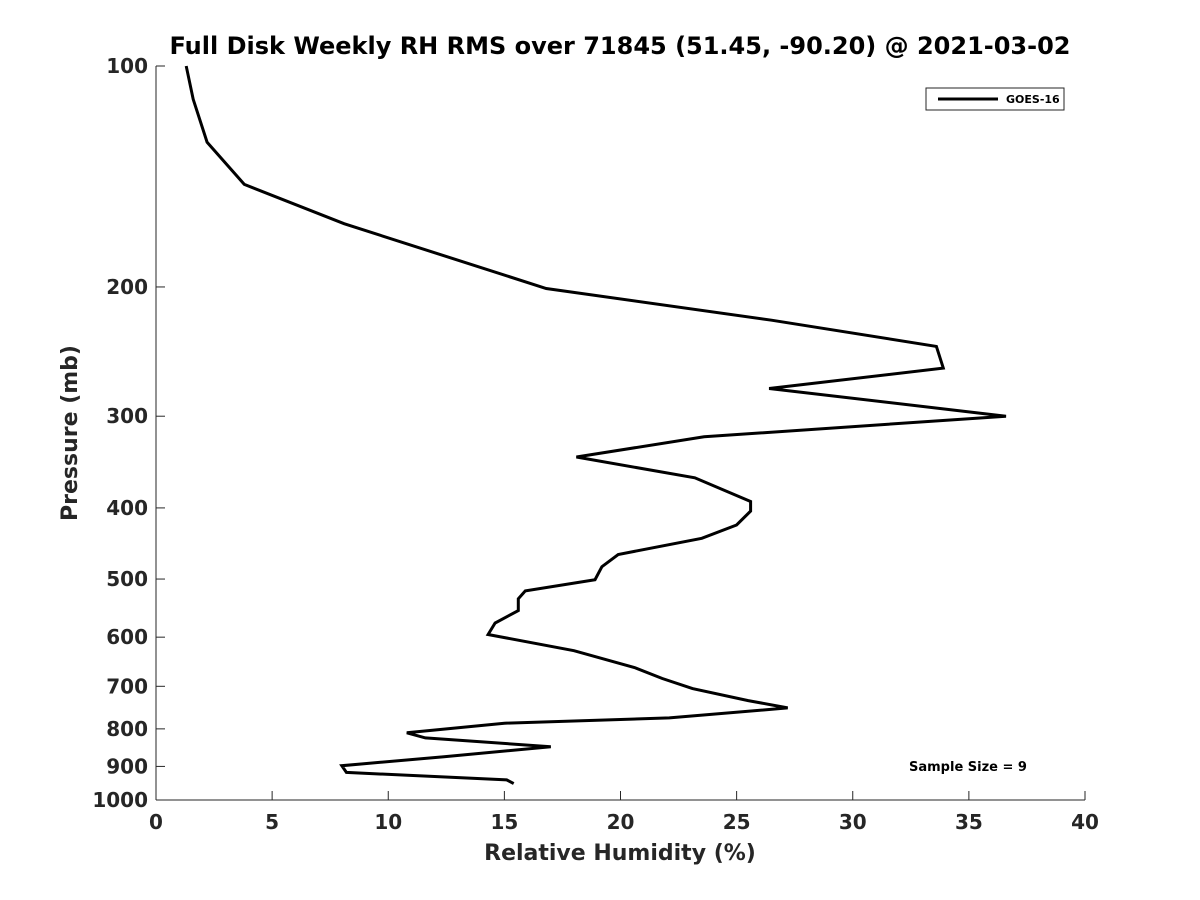 This screenshot has height=900, width=1200. I want to click on y-tick-label: 800, so click(127, 729).